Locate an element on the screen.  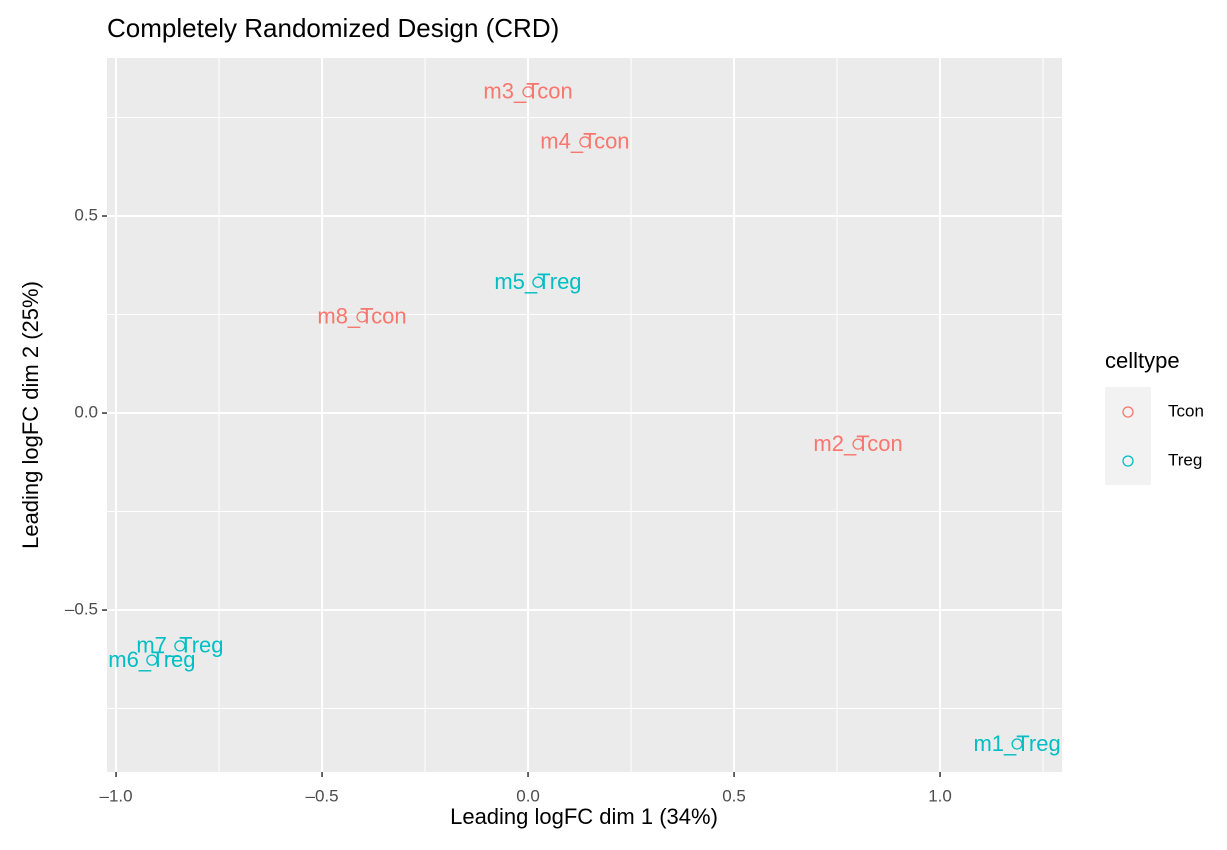
y-axis-label: Leading logFC dim 2 (25%) is located at coordinates (30, 415).